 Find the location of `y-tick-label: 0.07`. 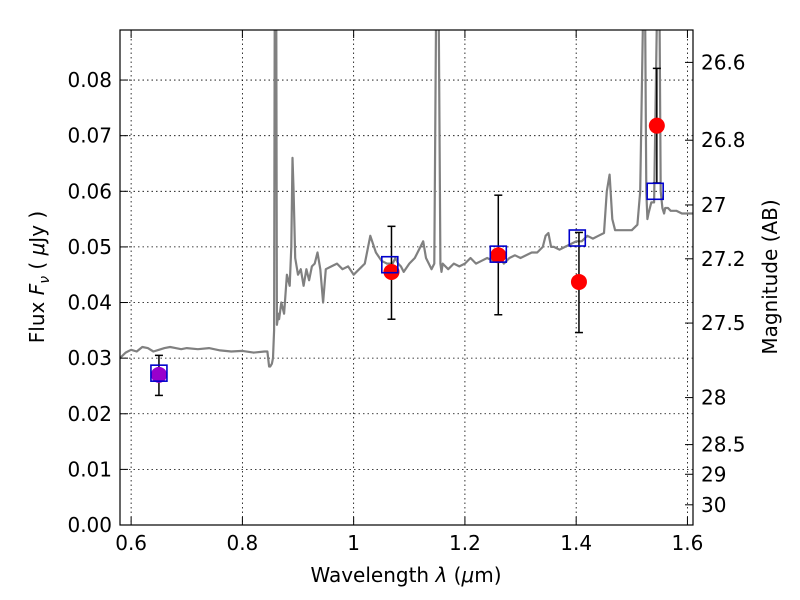

y-tick-label: 0.07 is located at coordinates (89, 136).